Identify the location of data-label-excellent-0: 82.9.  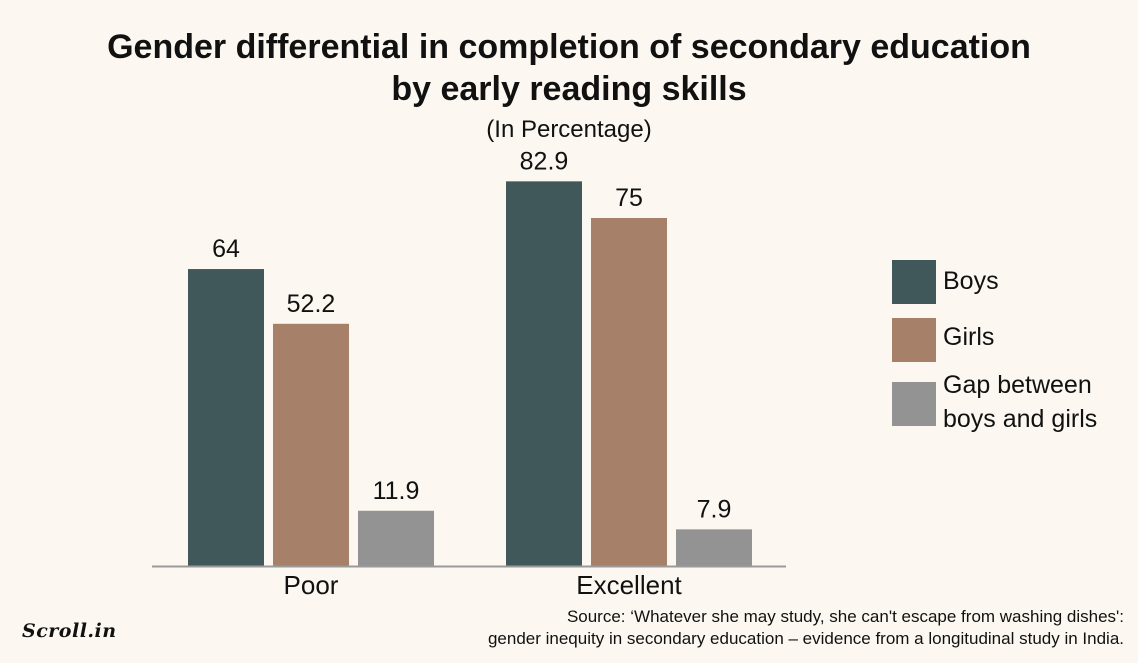
(544, 161).